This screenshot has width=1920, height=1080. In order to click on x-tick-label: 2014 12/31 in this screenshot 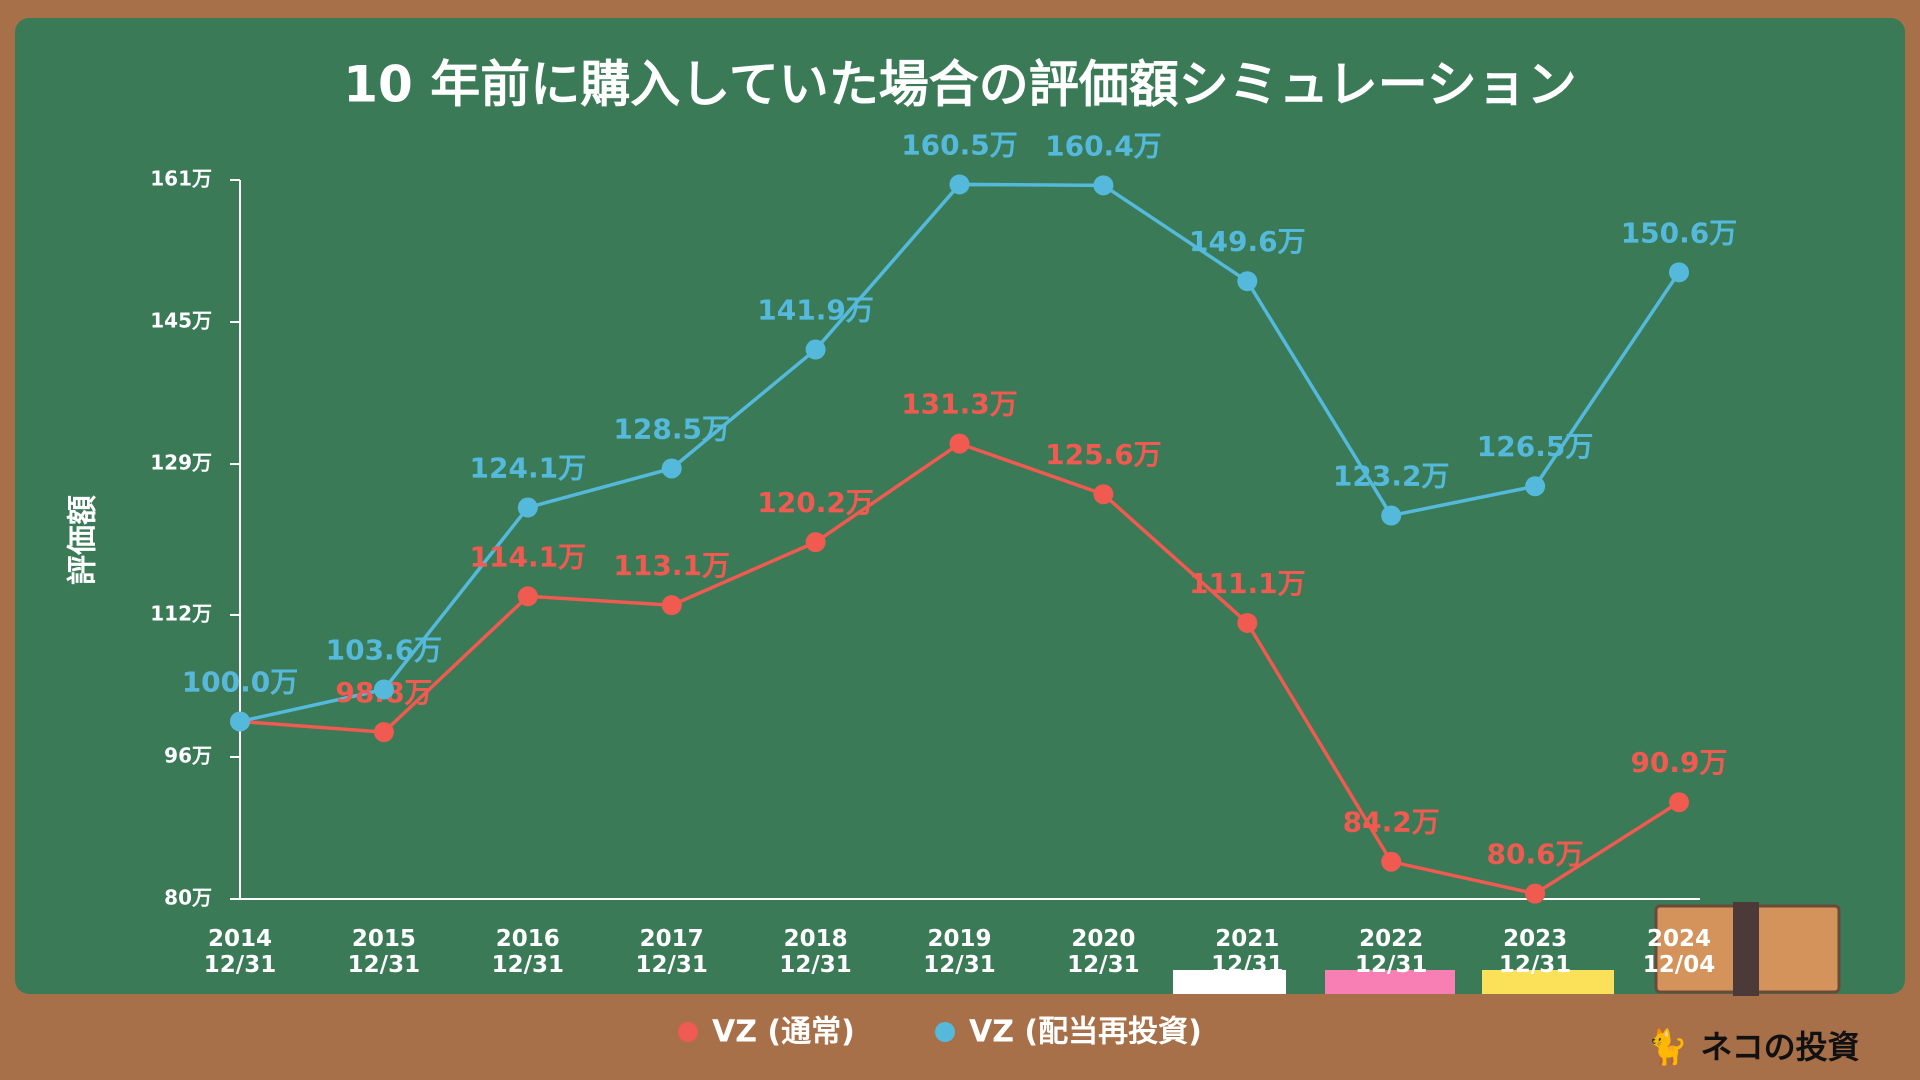, I will do `click(240, 952)`.